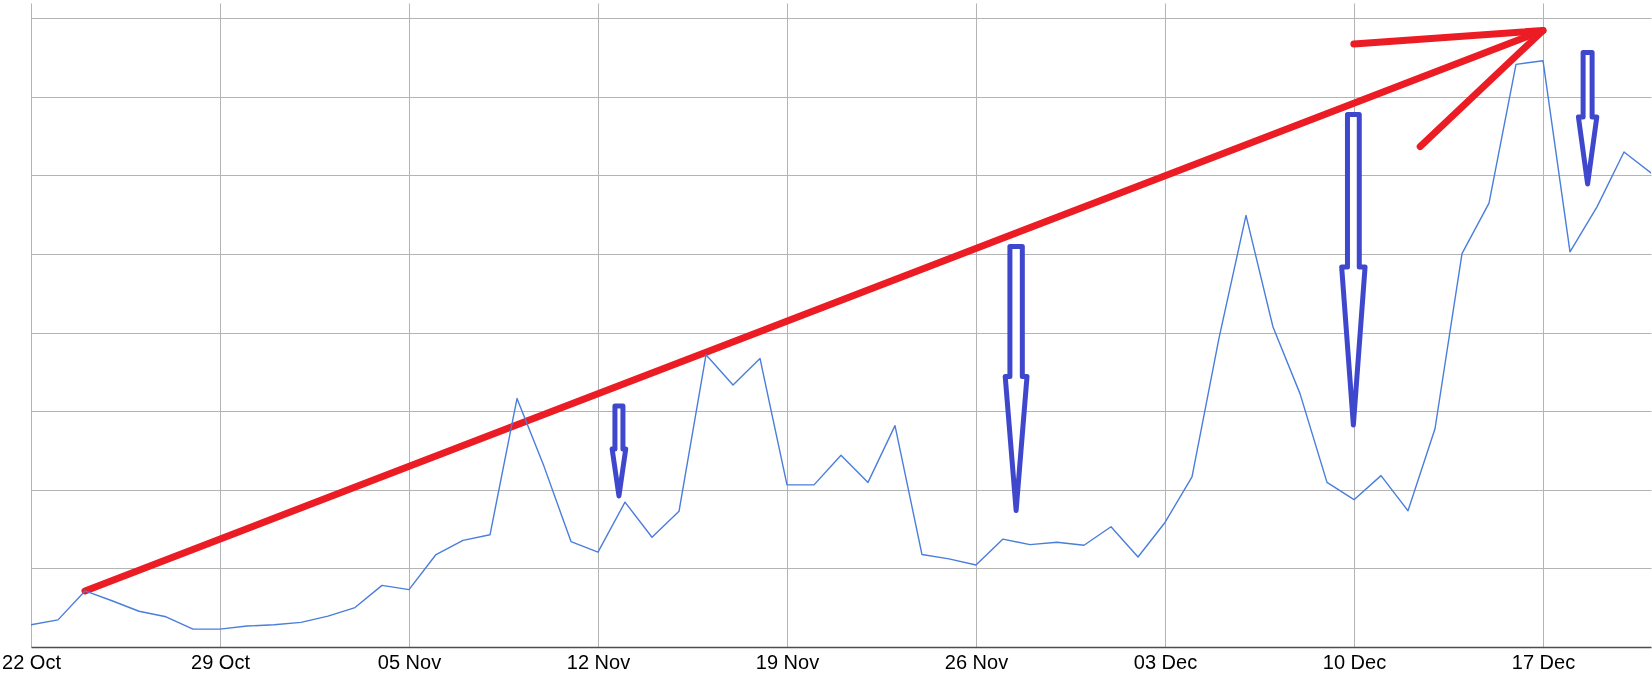 This screenshot has width=1652, height=681. What do you see at coordinates (221, 661) in the screenshot?
I see `x-tick-label: 29 Oct` at bounding box center [221, 661].